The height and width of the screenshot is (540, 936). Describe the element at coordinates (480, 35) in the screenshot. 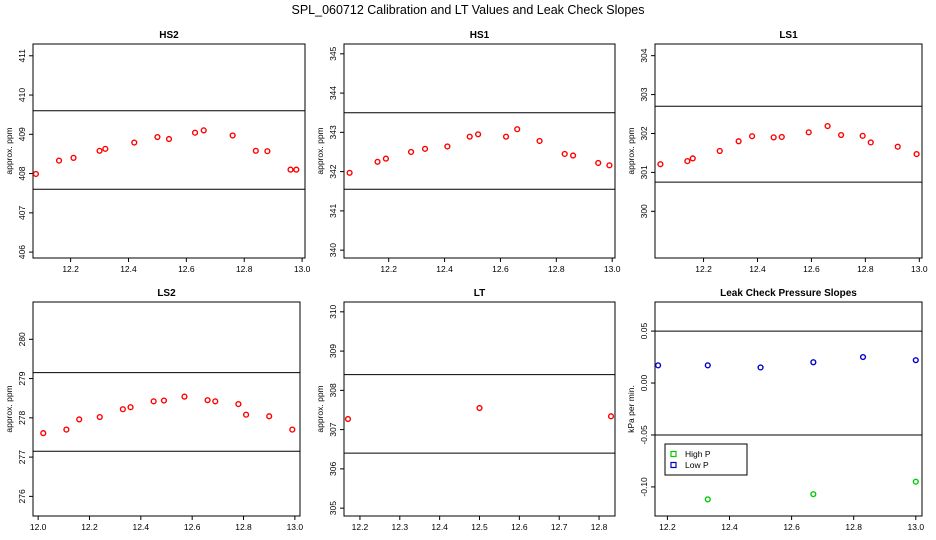

I see `panel-title: HS1` at that location.